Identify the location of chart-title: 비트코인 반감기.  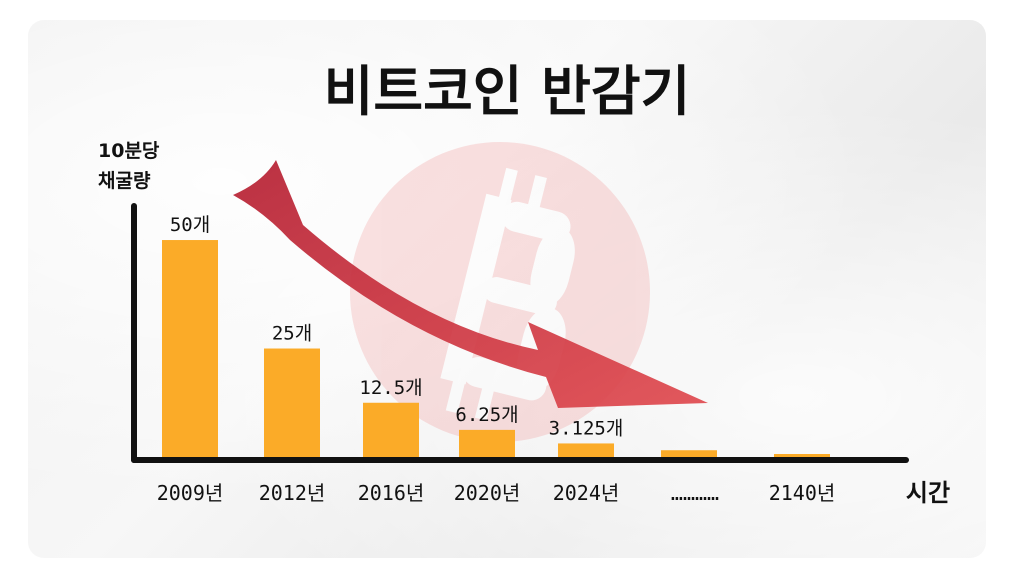
(507, 91).